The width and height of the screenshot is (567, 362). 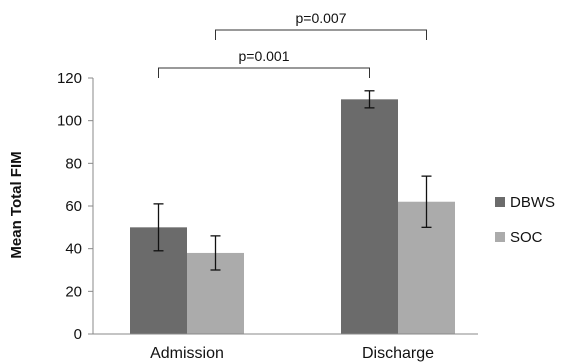 I want to click on y-tick-label: 80, so click(x=73, y=163).